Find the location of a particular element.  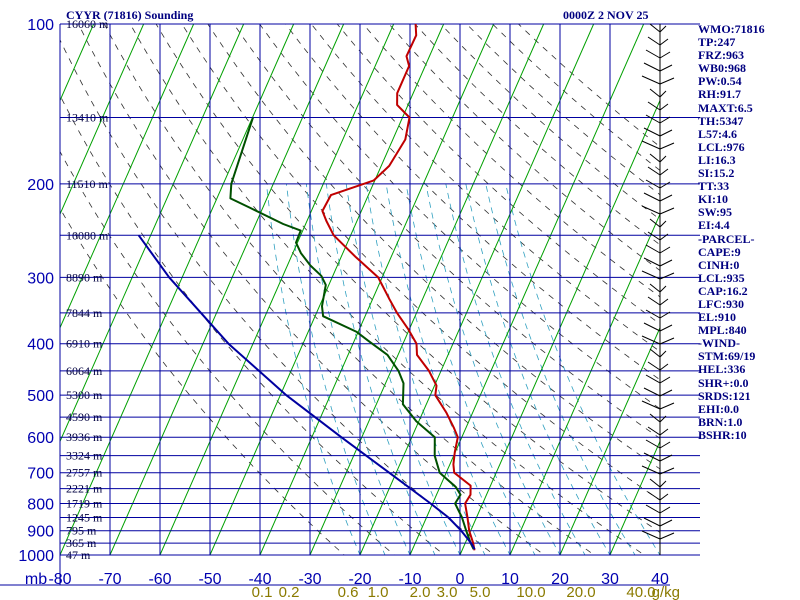

height-label: 13410 m is located at coordinates (87, 118).